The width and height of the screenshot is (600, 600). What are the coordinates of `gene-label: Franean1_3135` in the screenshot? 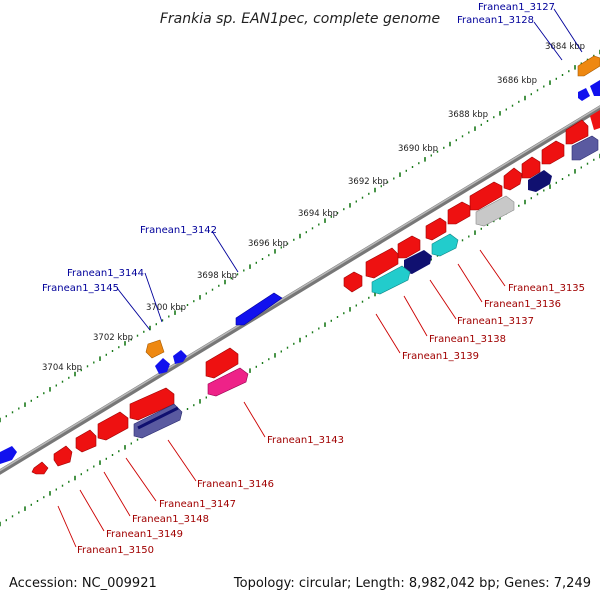 It's located at (546, 288).